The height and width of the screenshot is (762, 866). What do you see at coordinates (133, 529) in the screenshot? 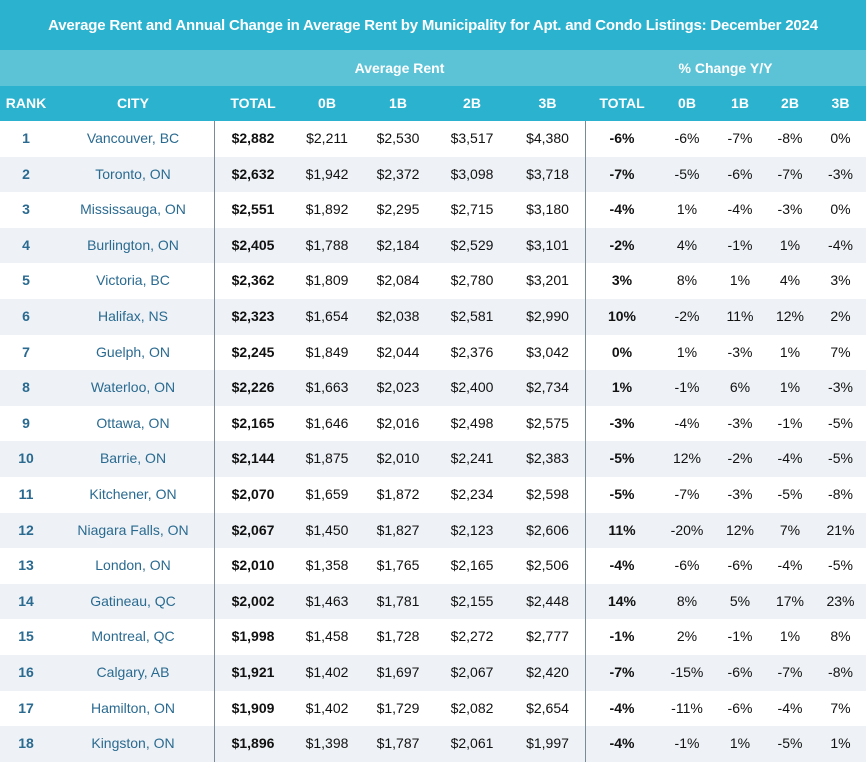
I see `cell-city: Niagara Falls, ON` at bounding box center [133, 529].